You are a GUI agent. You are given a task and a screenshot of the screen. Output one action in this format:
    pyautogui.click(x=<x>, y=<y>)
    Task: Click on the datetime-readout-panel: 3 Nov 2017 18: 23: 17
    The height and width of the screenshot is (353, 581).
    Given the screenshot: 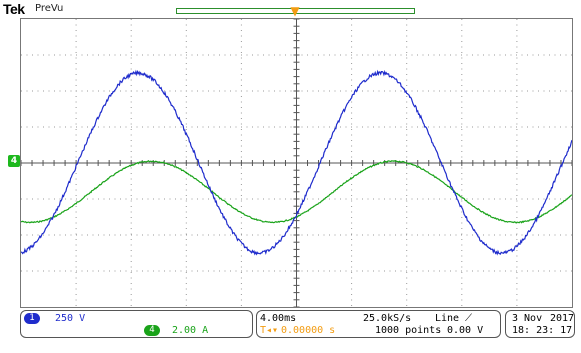 What is the action you would take?
    pyautogui.click(x=540, y=324)
    